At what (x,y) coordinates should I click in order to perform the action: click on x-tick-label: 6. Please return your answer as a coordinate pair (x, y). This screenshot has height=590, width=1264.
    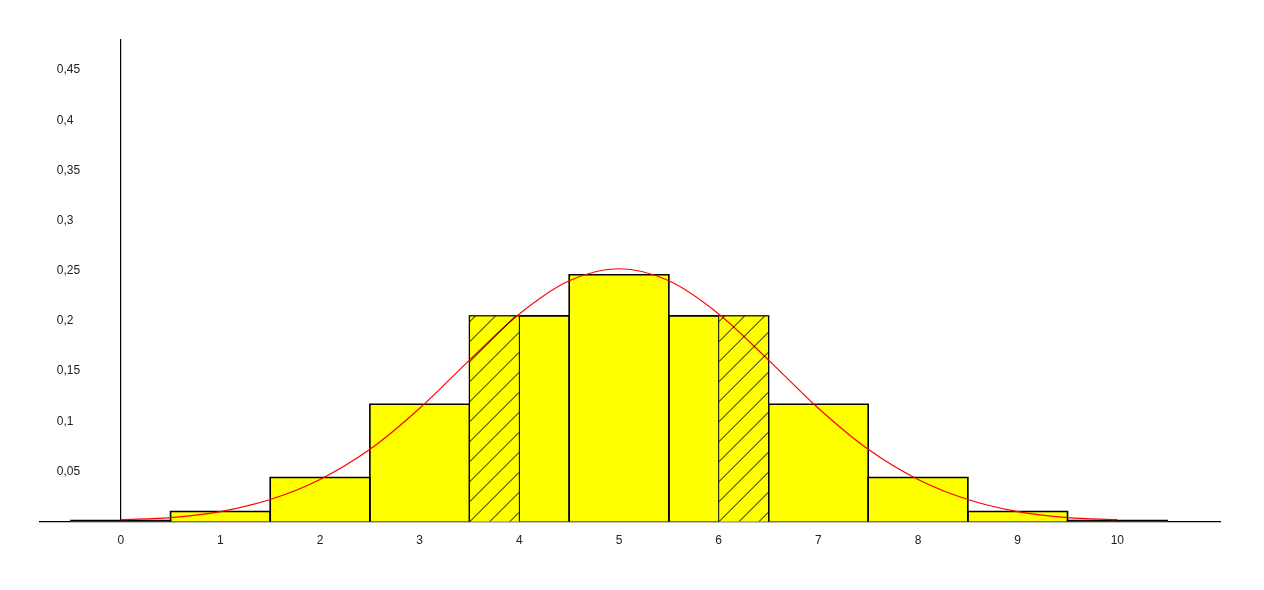
    Looking at the image, I should click on (719, 540).